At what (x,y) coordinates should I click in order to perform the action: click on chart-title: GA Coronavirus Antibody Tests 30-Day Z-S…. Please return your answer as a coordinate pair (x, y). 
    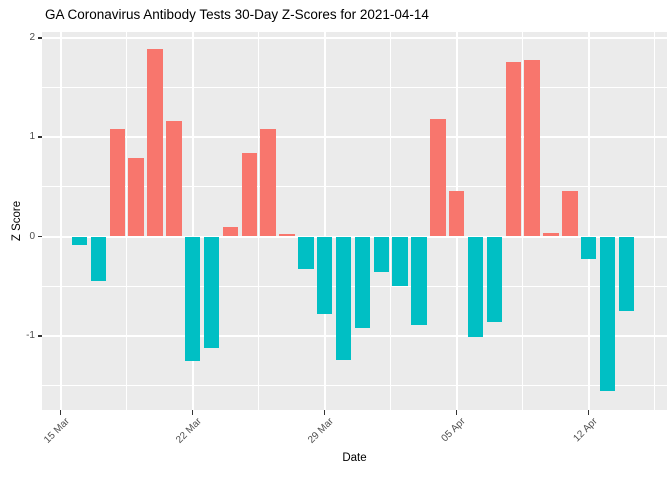
    Looking at the image, I should click on (237, 14).